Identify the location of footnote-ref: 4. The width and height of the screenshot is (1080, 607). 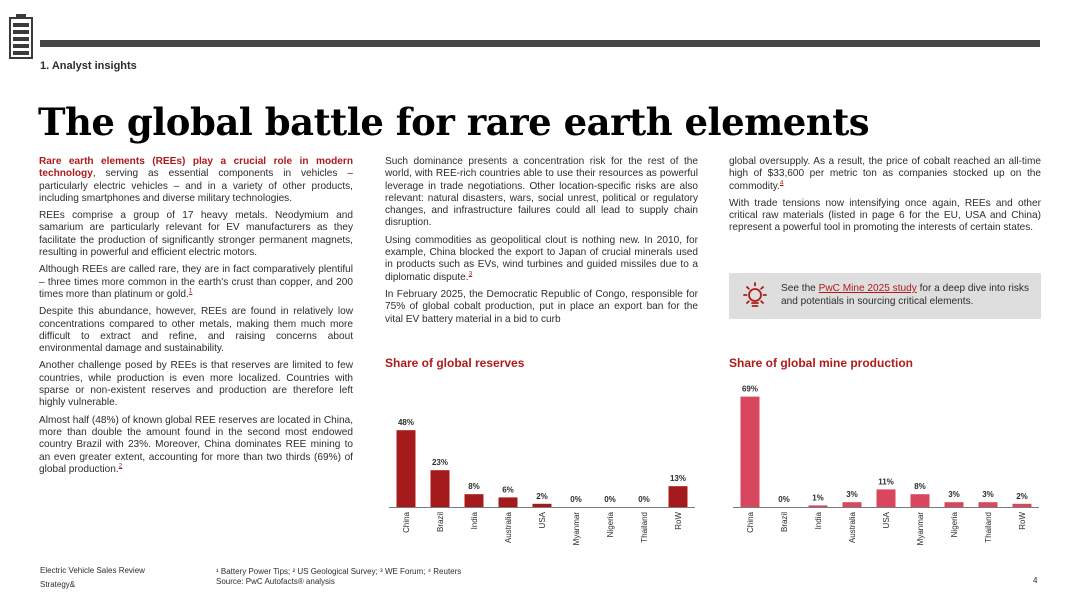
(781, 183).